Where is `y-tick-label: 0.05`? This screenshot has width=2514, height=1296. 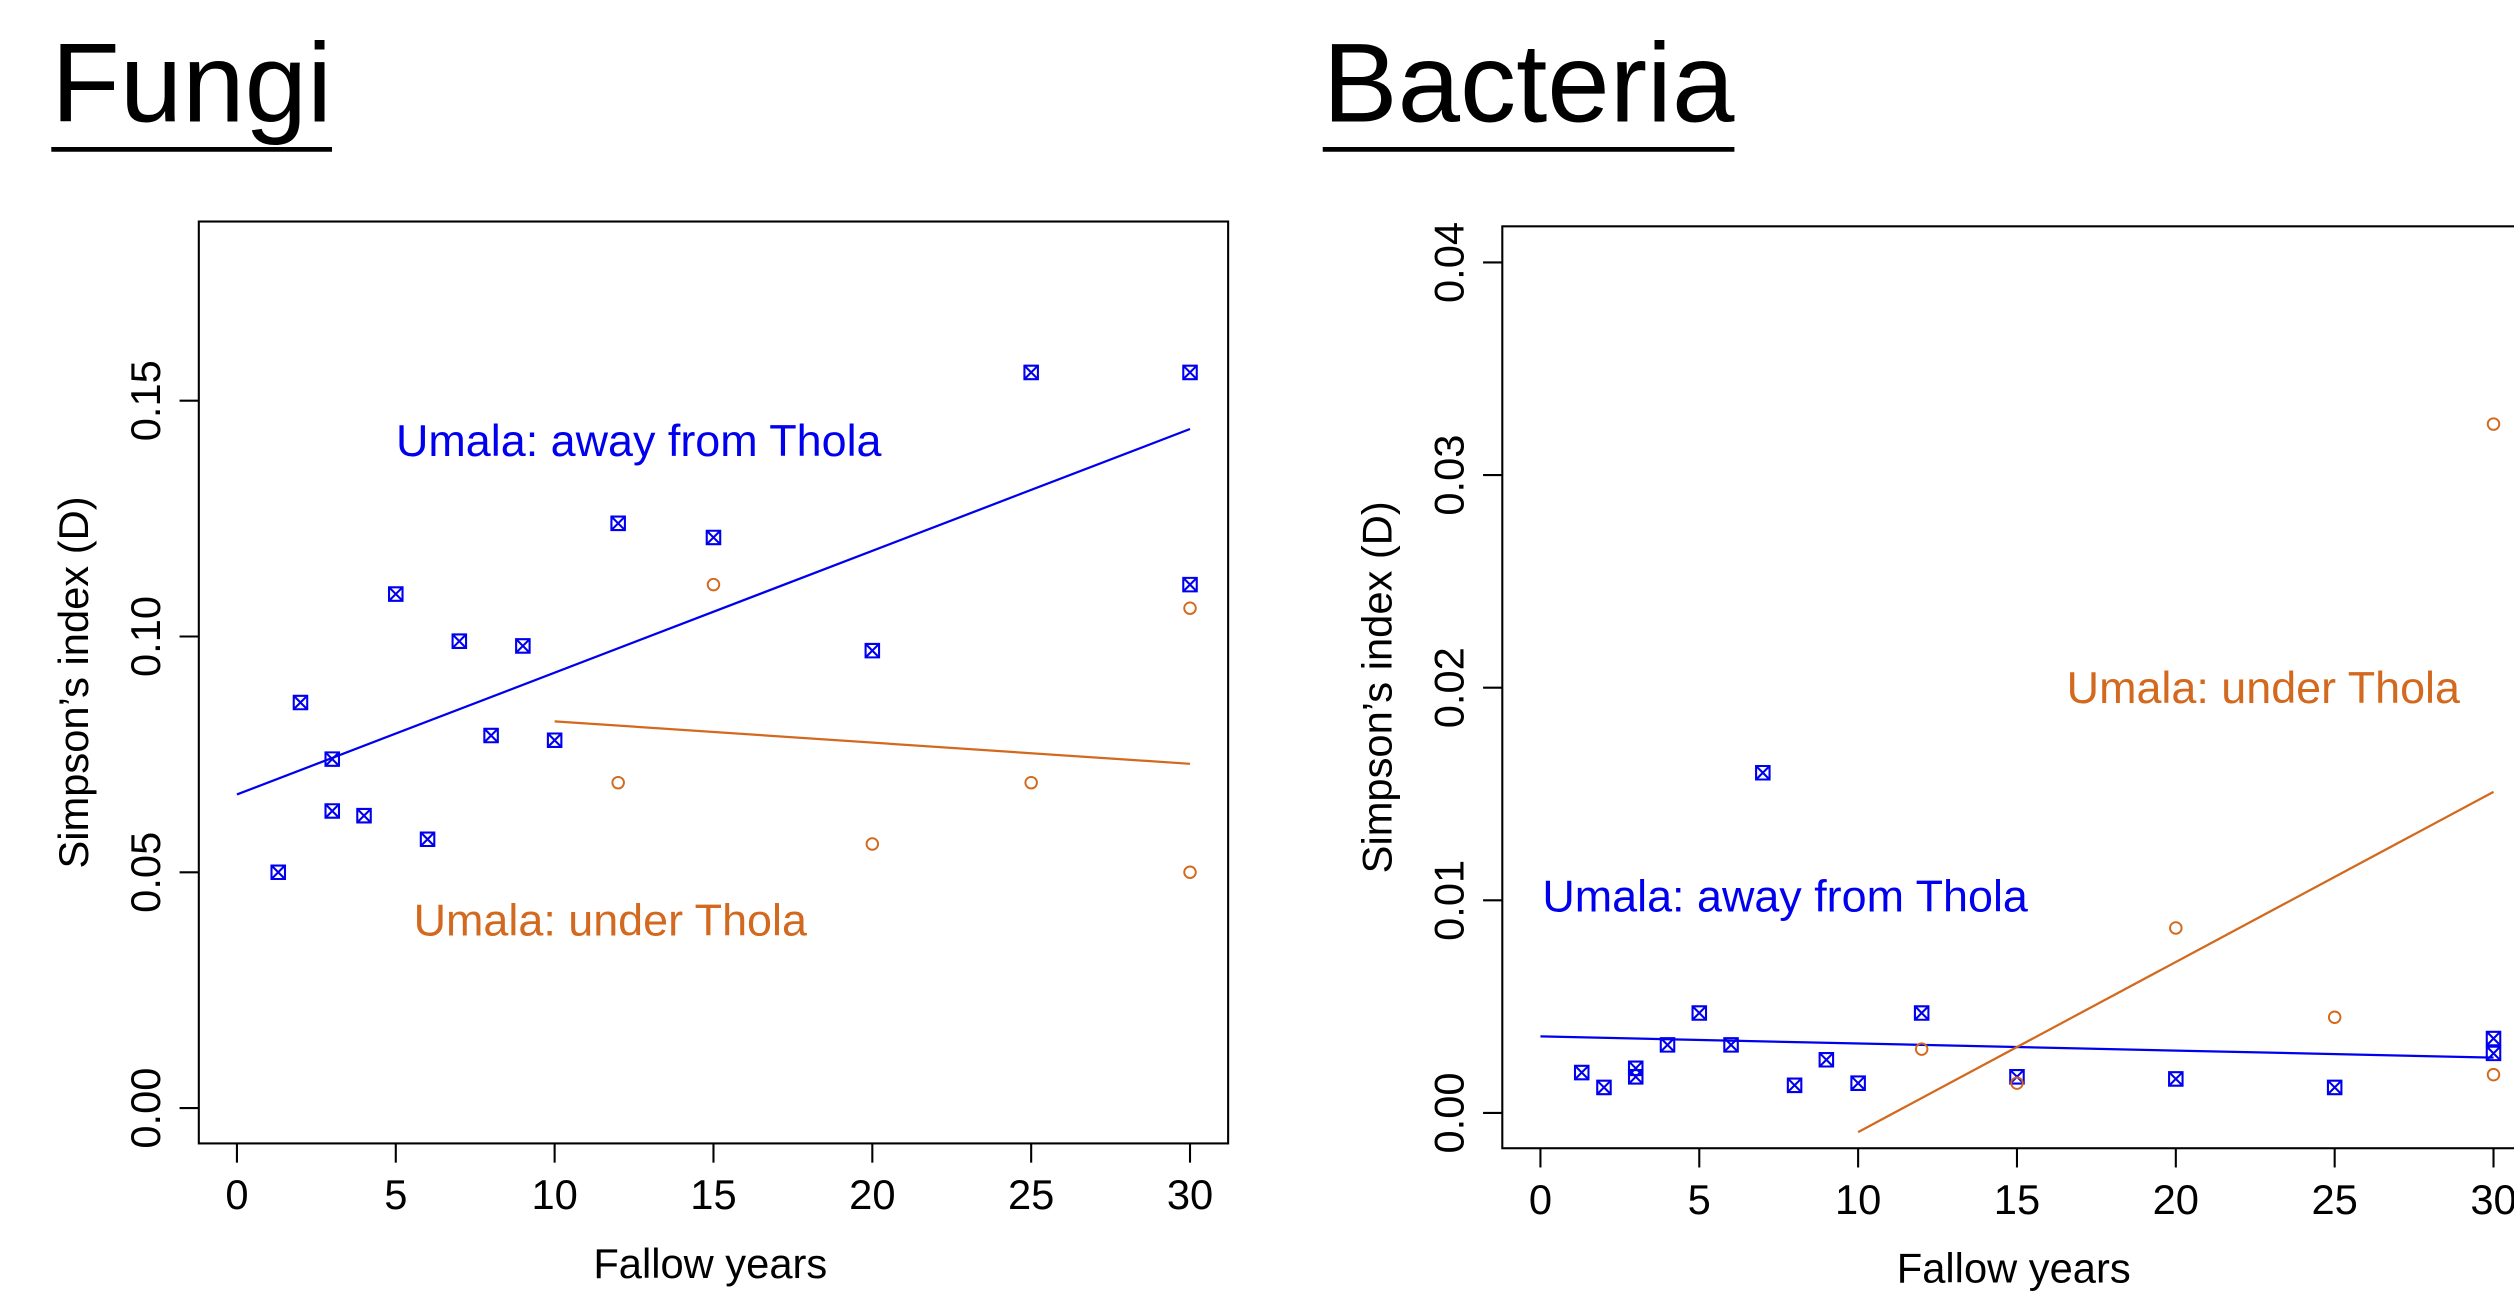 y-tick-label: 0.05 is located at coordinates (145, 872).